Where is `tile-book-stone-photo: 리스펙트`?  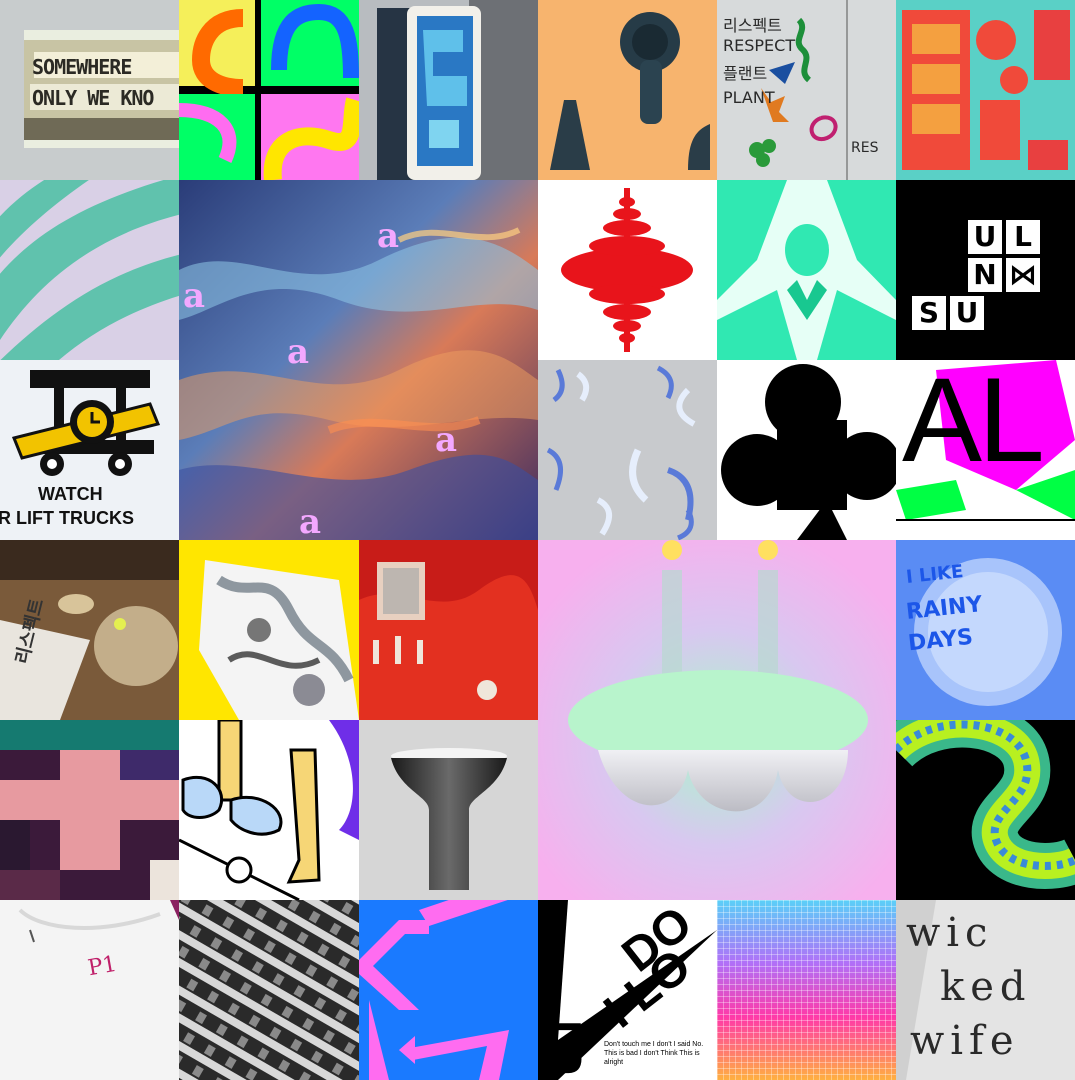 tile-book-stone-photo: 리스펙트 is located at coordinates (89, 630).